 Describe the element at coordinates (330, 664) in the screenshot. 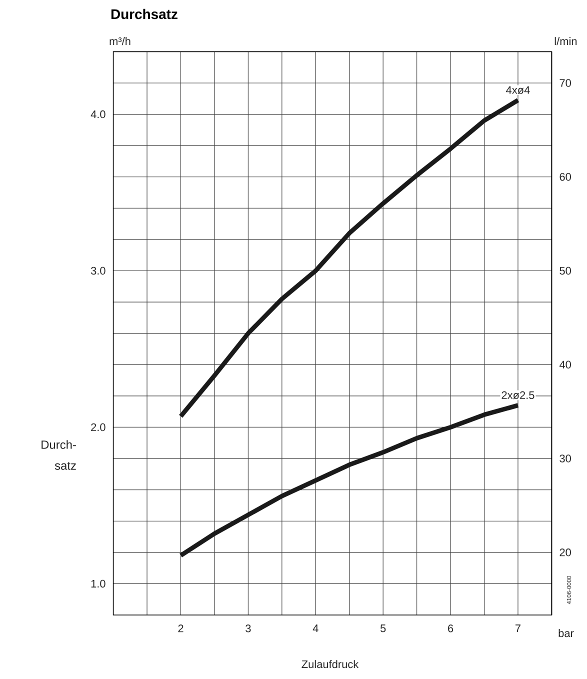

I see `x-axis-title: Zulaufdruck` at that location.